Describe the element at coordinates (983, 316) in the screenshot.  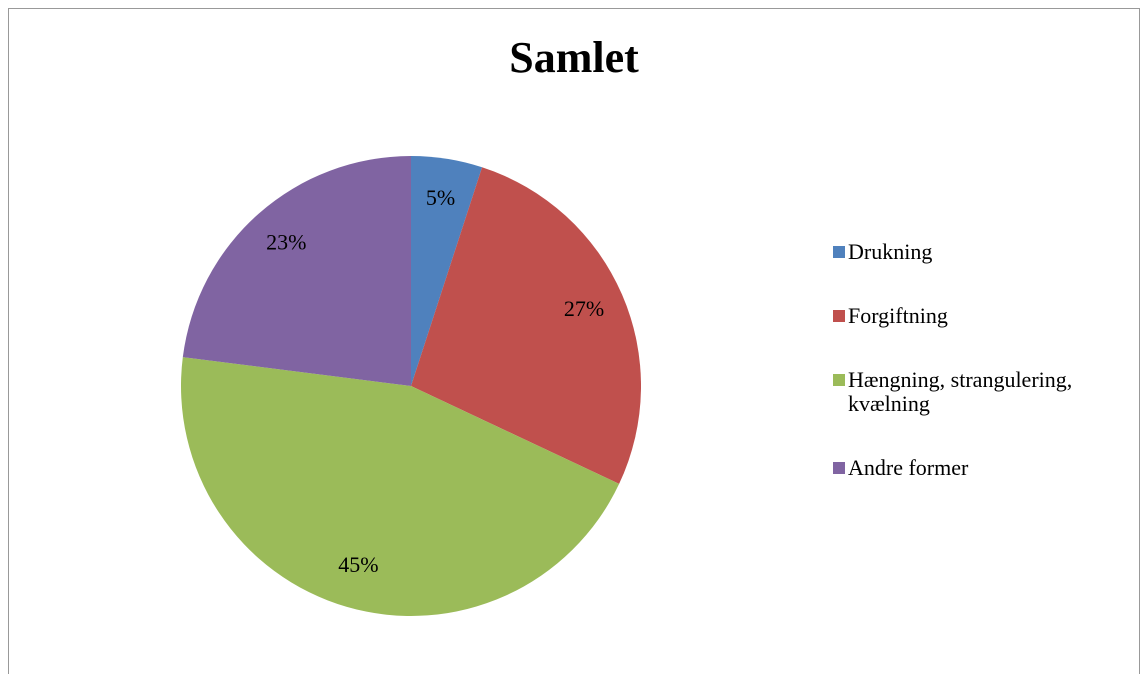
I see `legend-item: Forgiftning` at that location.